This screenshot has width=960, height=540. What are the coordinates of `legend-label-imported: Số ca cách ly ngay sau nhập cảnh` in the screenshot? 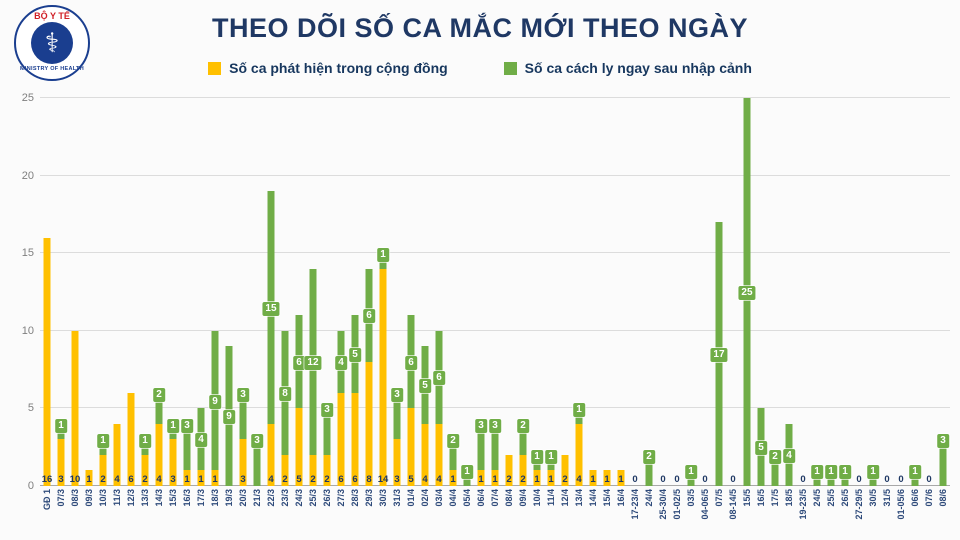 It's located at (638, 68).